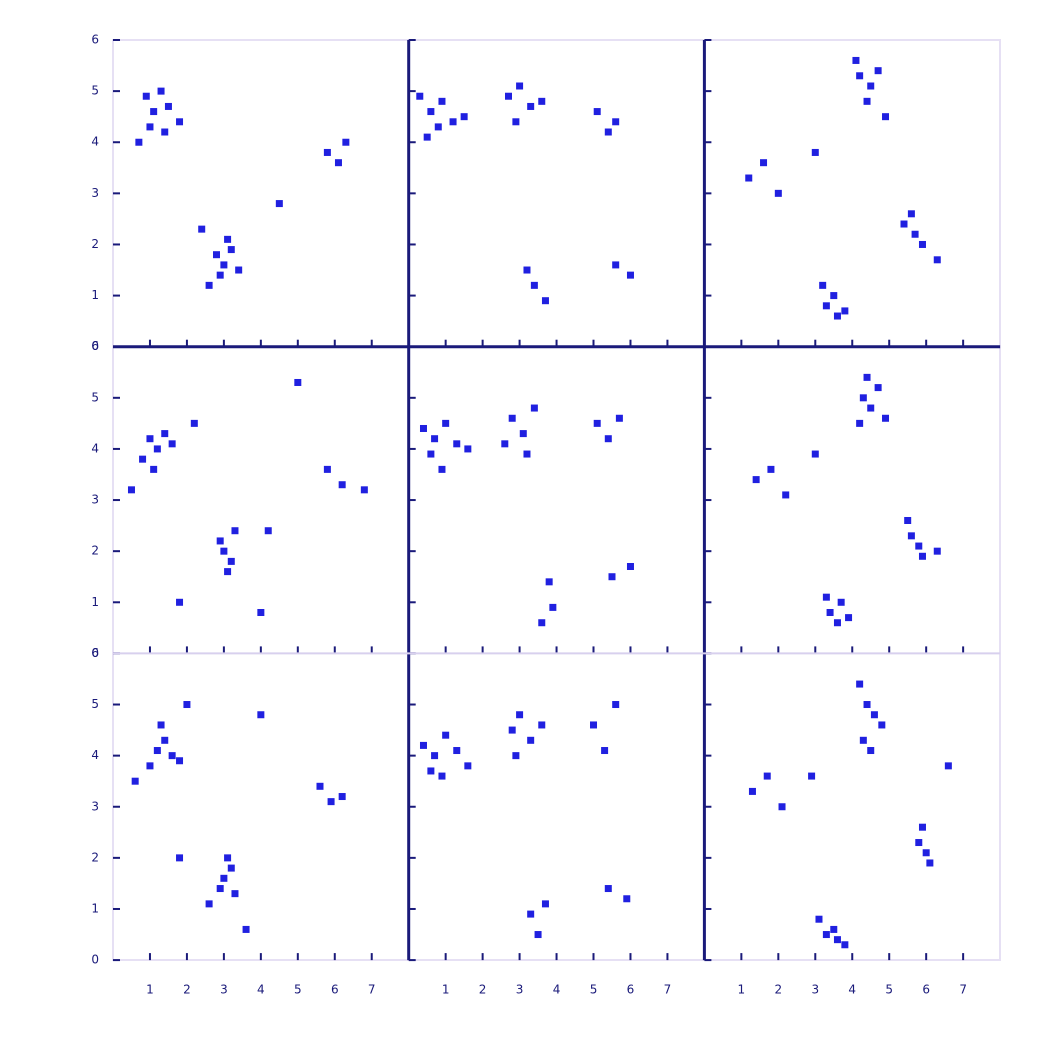 The width and height of the screenshot is (1038, 1042). Describe the element at coordinates (95, 704) in the screenshot. I see `y-tick-label: 5` at that location.